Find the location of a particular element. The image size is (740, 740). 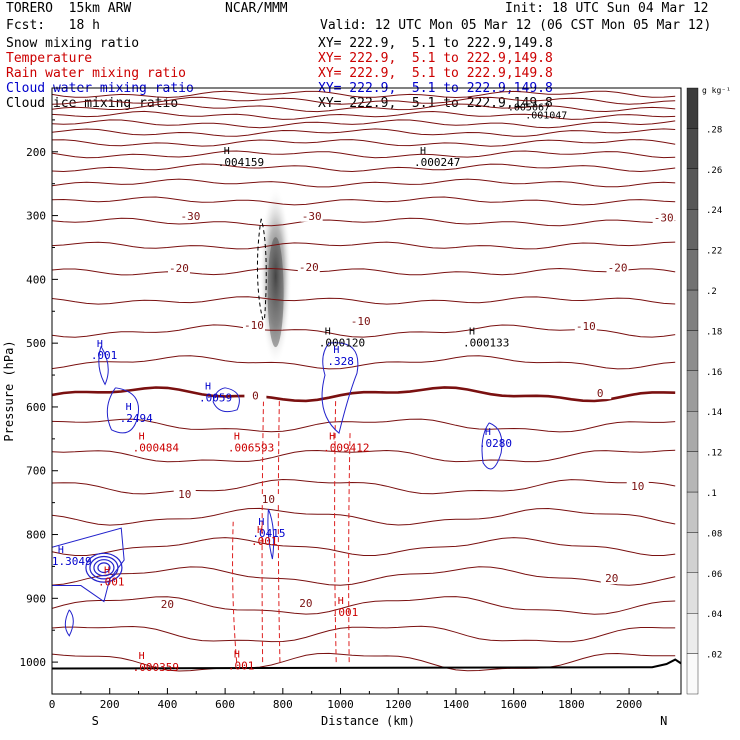

maximum-value-label: .0059 is located at coordinates (215, 398).